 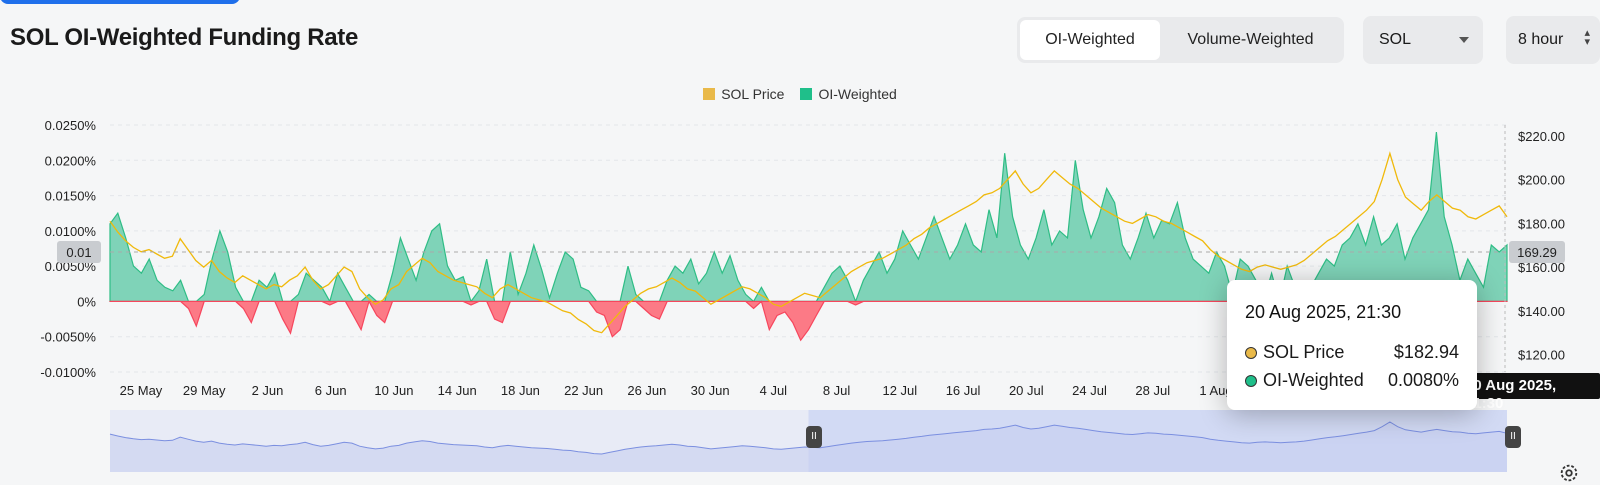 What do you see at coordinates (1251, 352) in the screenshot?
I see `tooltip-dot-price` at bounding box center [1251, 352].